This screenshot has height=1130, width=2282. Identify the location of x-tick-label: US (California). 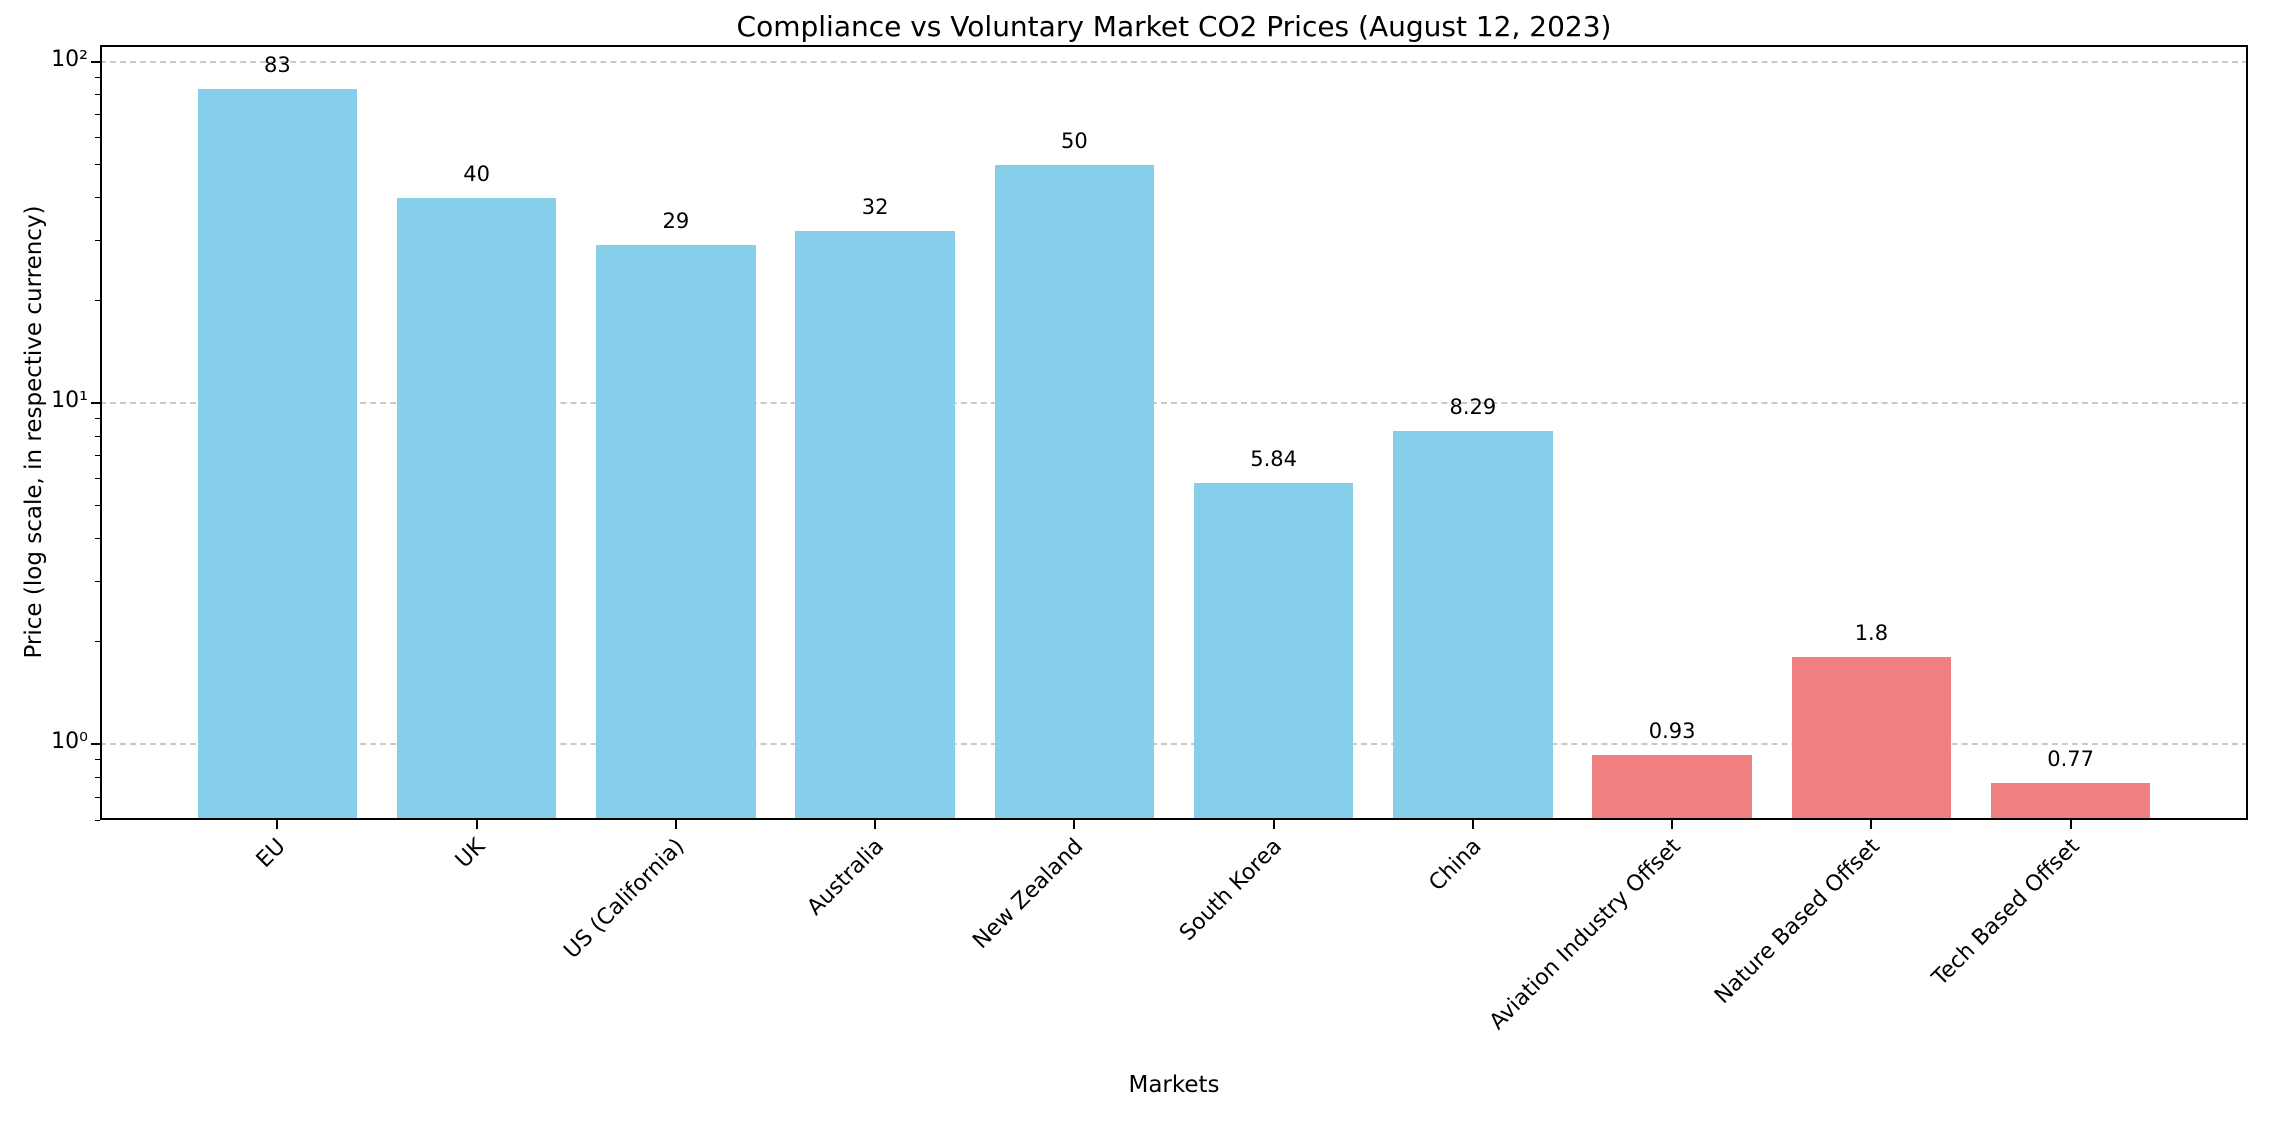
(624, 899).